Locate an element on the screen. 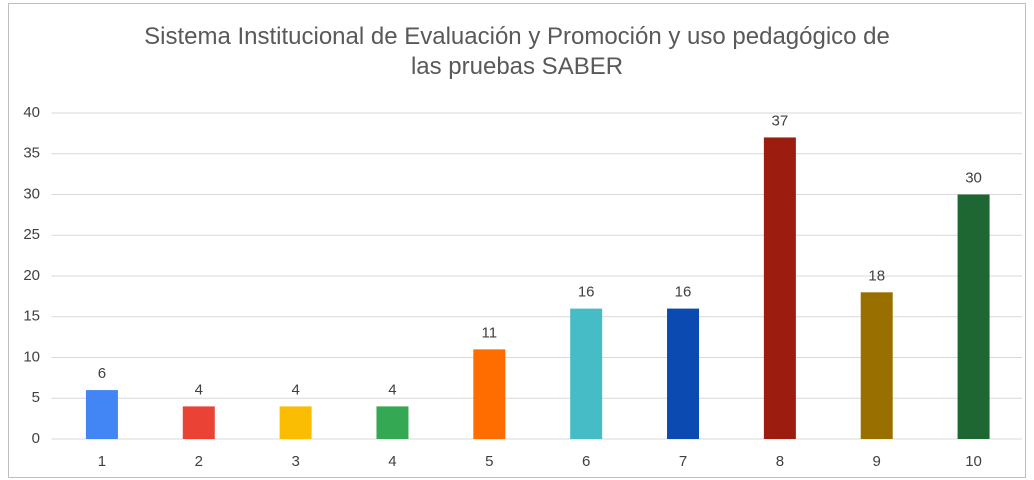 The width and height of the screenshot is (1034, 480). x-tick-label: 2 is located at coordinates (199, 461).